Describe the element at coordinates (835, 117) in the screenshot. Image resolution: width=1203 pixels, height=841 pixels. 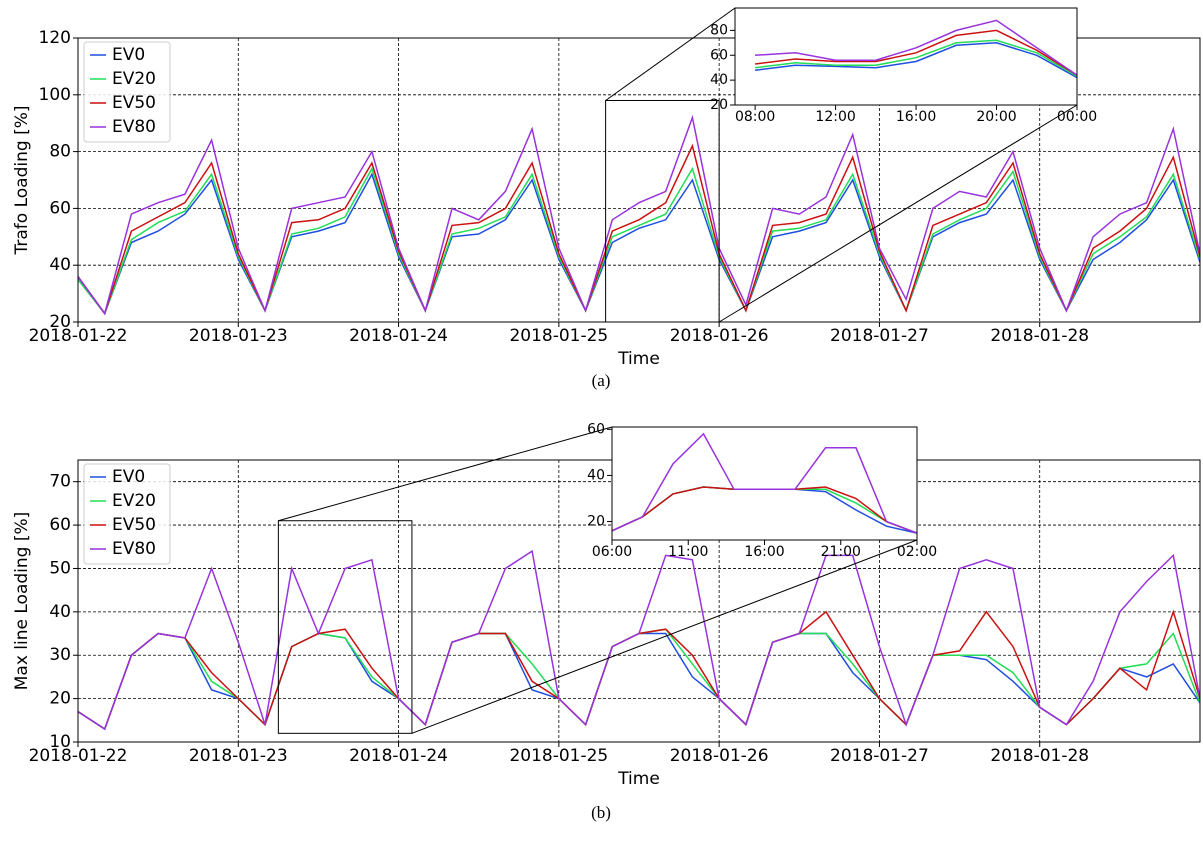
I see `x-tick-label: 12:00` at that location.